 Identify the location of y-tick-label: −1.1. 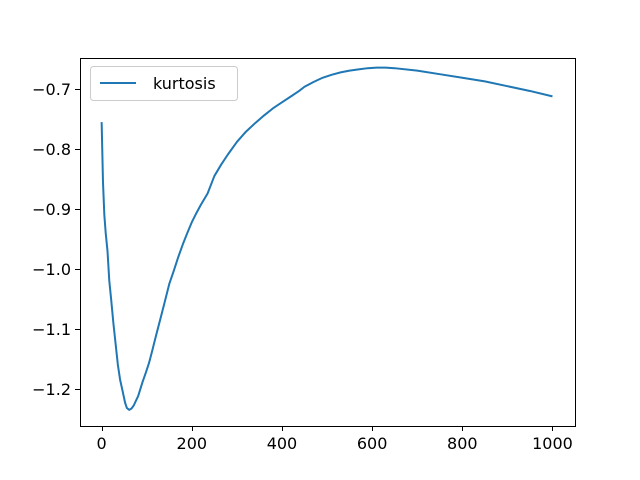
(51, 329).